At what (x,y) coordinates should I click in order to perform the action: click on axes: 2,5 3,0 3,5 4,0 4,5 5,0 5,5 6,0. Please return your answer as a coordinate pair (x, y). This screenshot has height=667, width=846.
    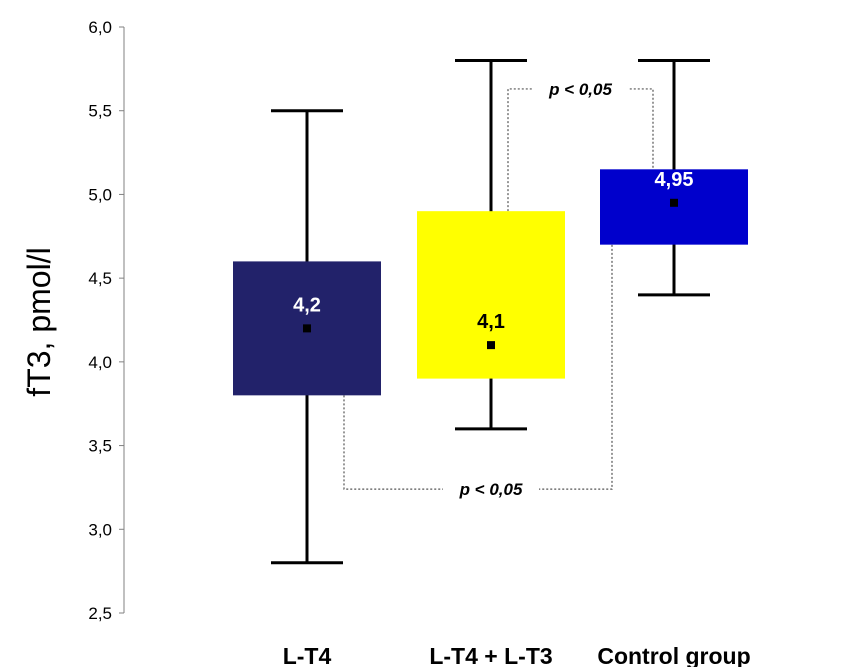
    Looking at the image, I should click on (106, 320).